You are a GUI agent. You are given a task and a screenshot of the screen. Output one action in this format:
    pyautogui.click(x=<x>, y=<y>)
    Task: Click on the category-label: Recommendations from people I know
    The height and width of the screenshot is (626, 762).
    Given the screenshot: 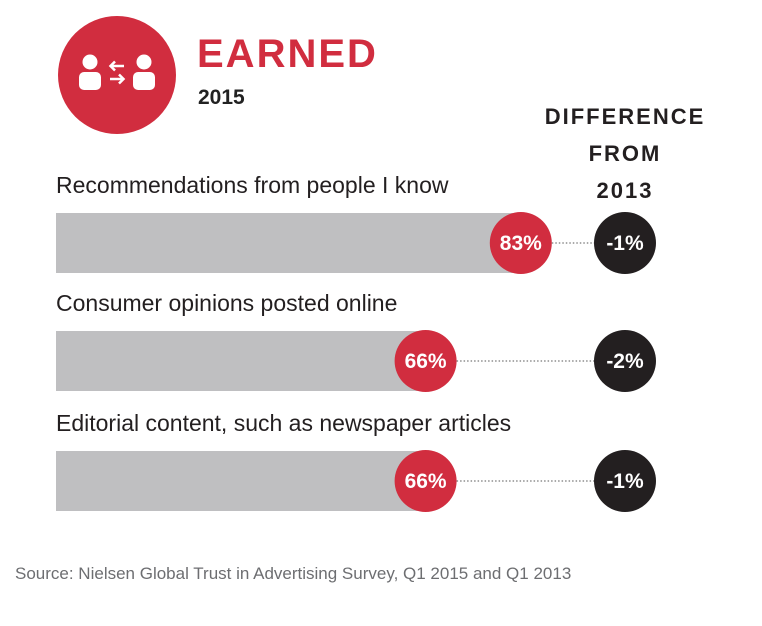 What is the action you would take?
    pyautogui.click(x=252, y=185)
    